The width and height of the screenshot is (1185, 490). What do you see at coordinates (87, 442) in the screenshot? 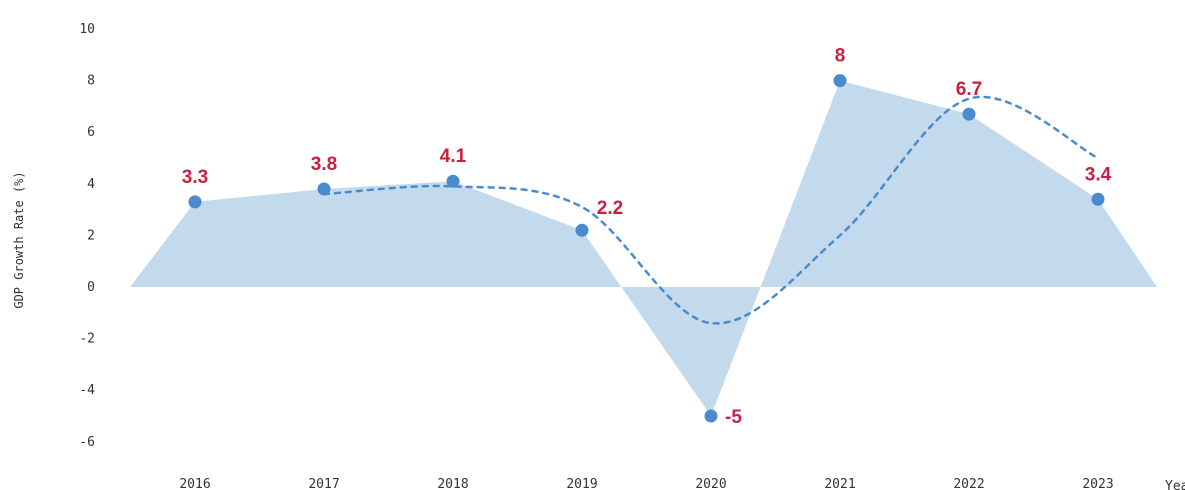
I see `y-tick-label: -6` at bounding box center [87, 442].